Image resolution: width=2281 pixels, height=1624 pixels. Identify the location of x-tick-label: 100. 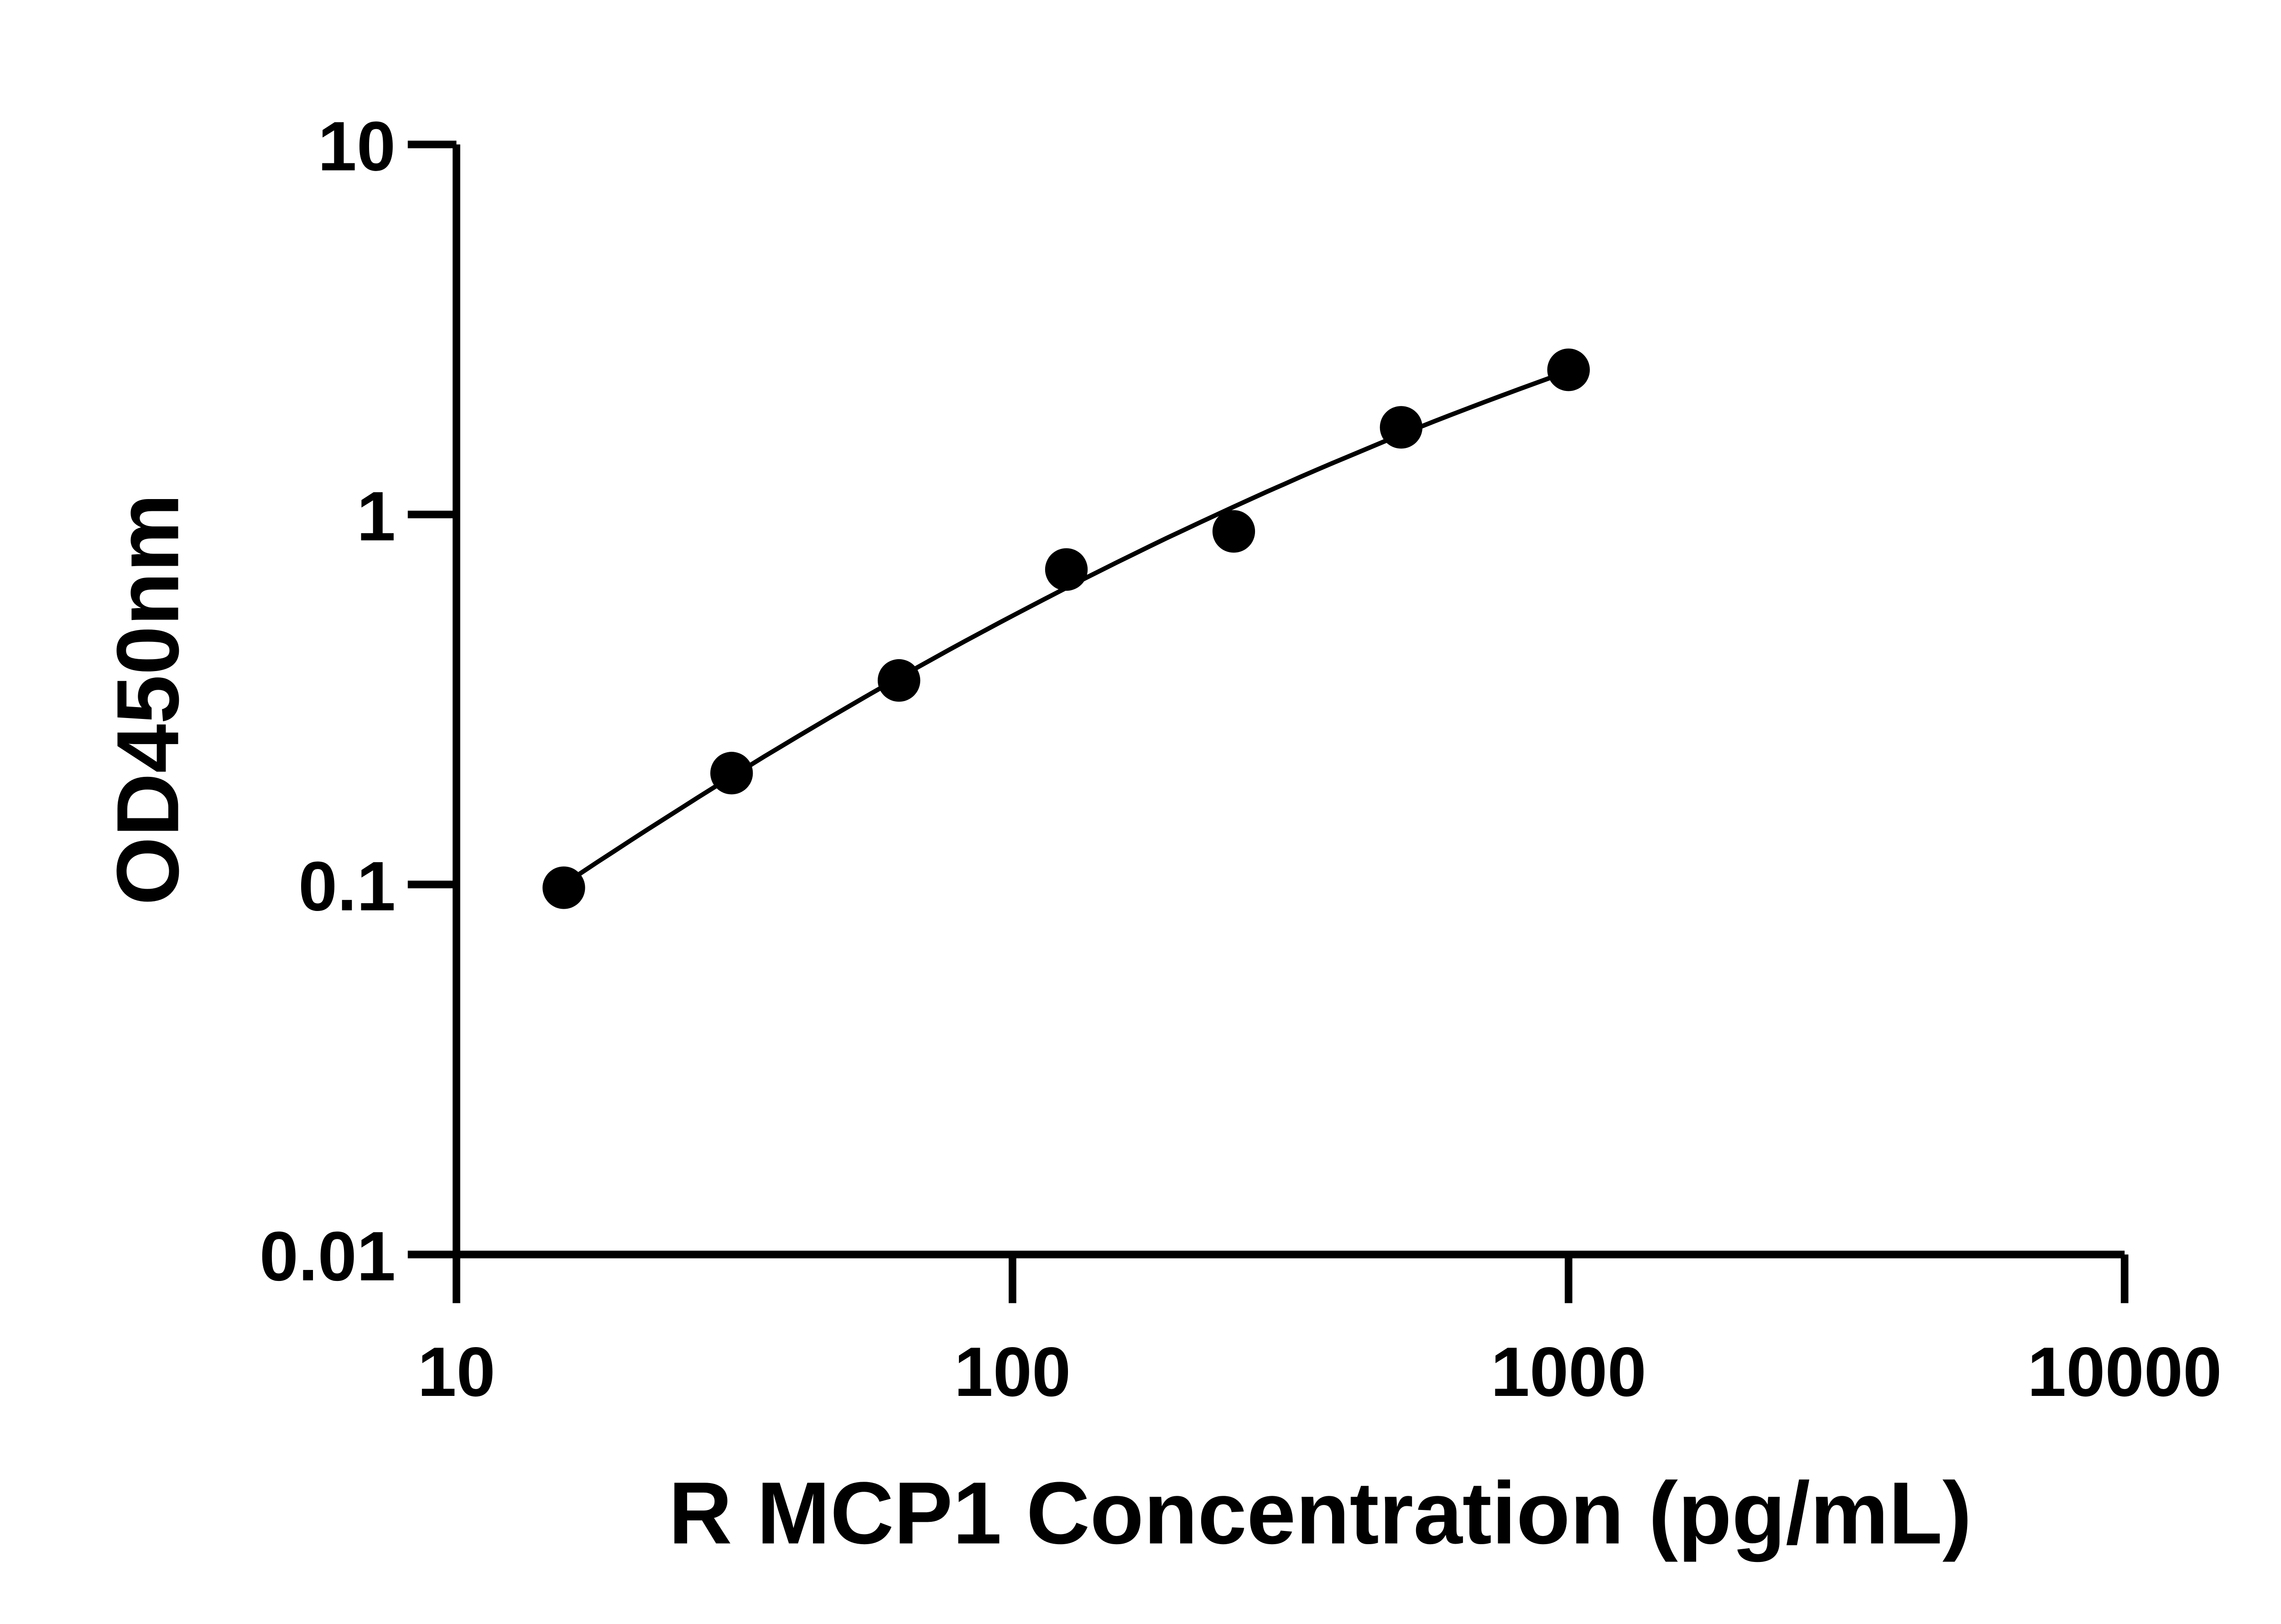
(1012, 1372).